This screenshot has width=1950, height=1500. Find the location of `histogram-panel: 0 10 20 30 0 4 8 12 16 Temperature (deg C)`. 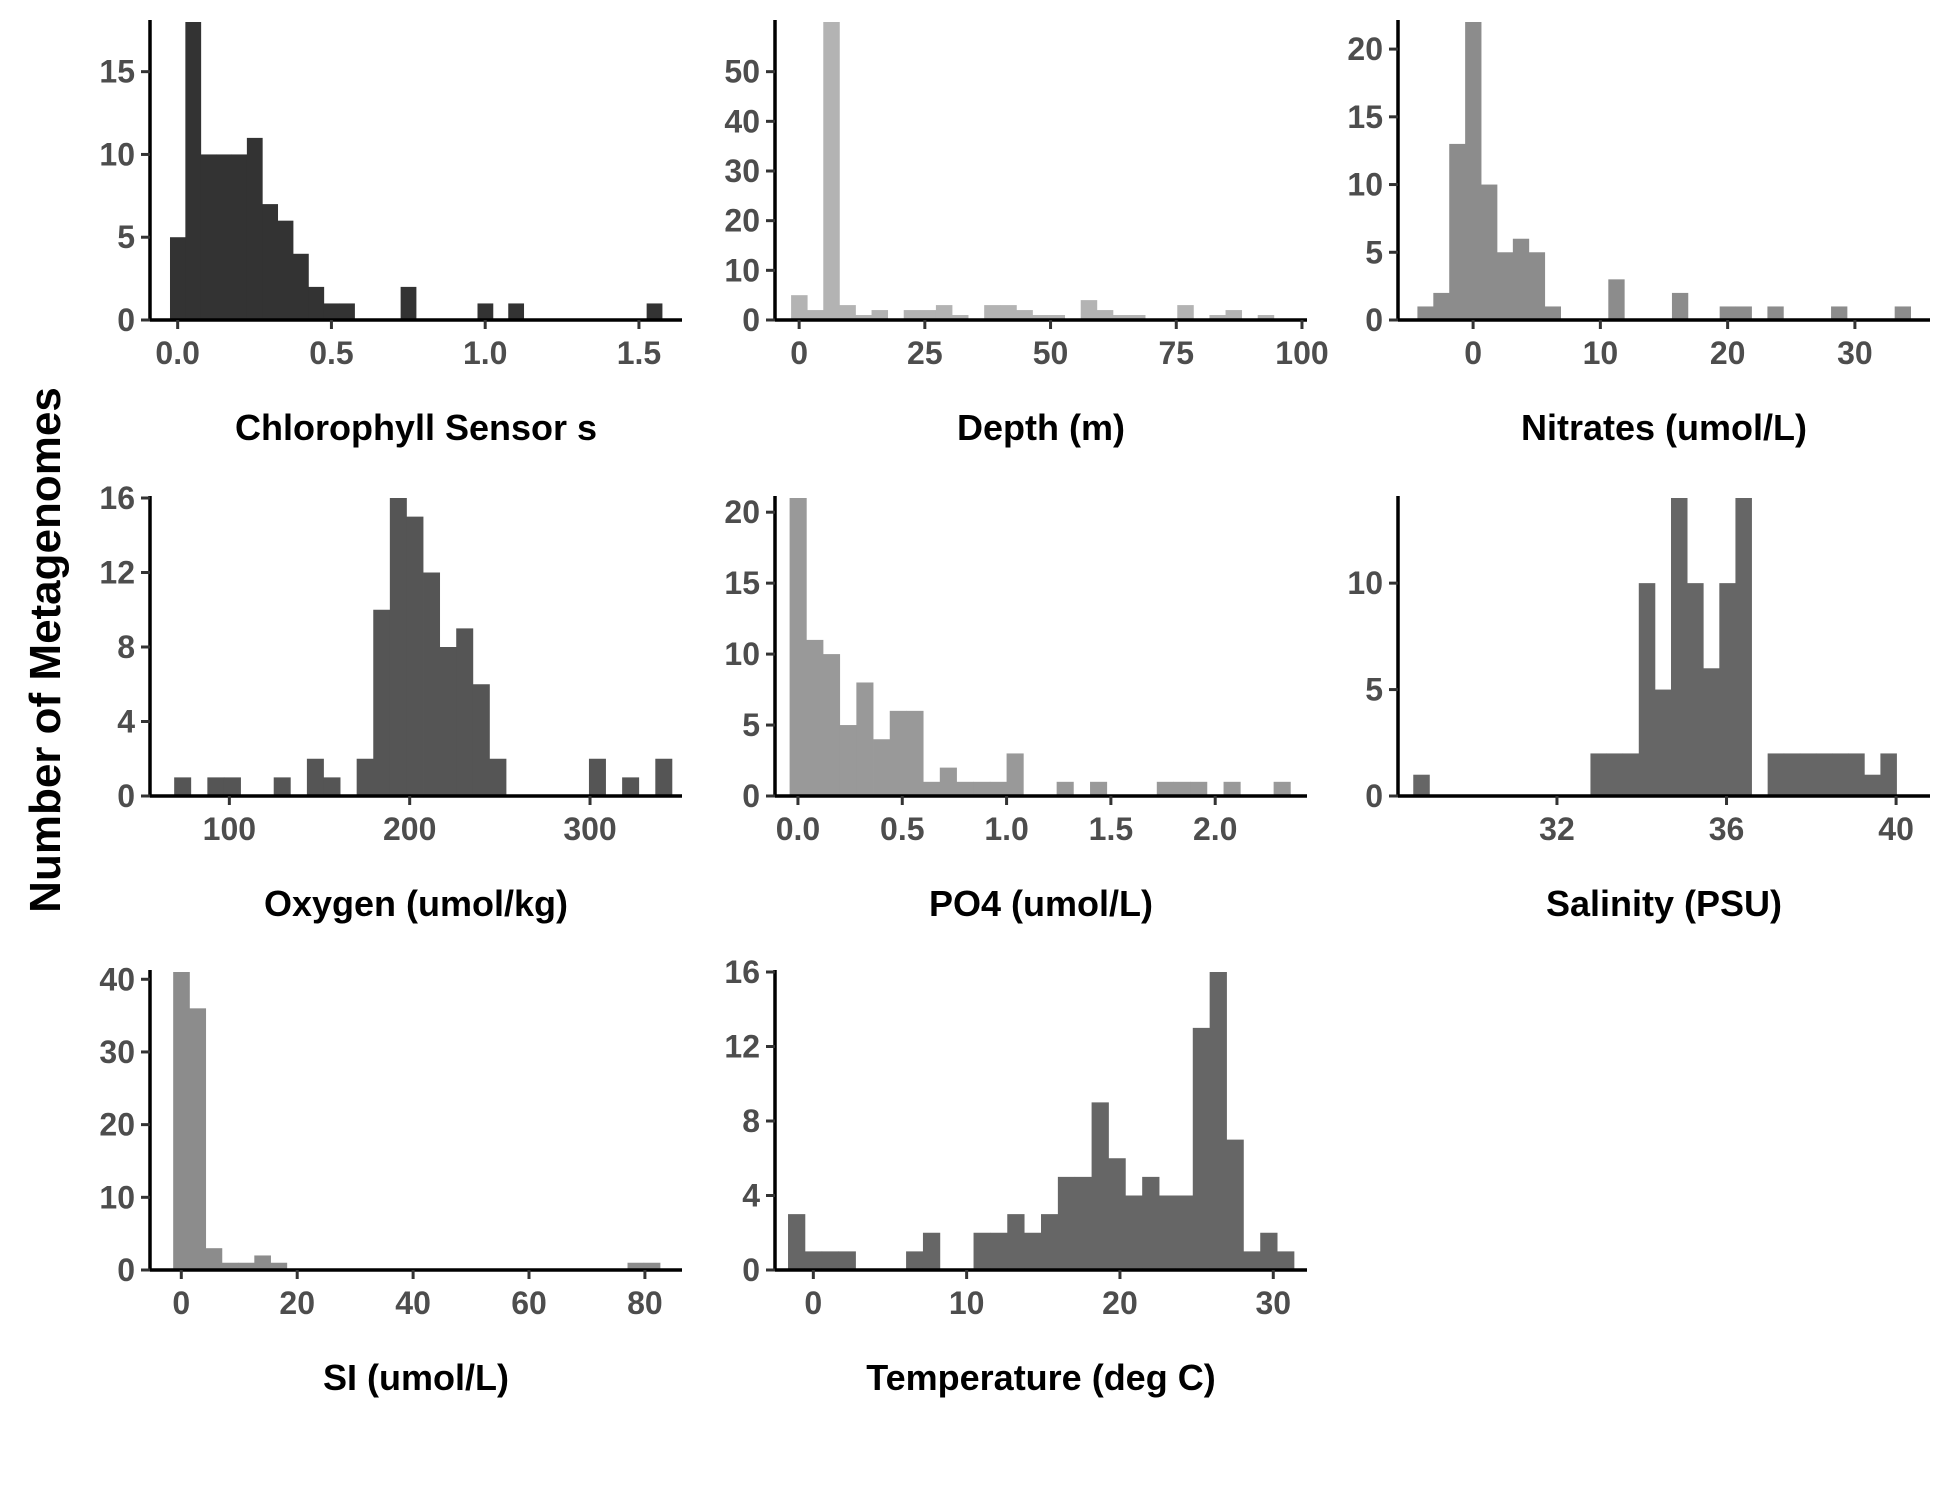

histogram-panel: 0 10 20 30 0 4 8 12 16 Temperature (deg C) is located at coordinates (1015, 1176).